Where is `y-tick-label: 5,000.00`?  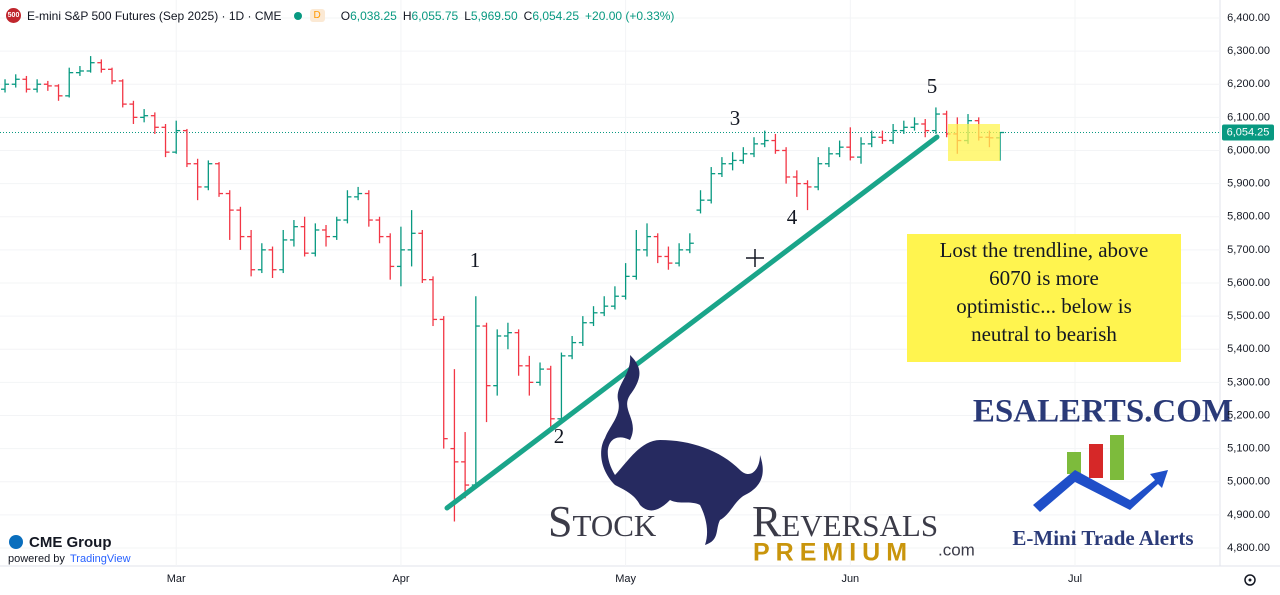 y-tick-label: 5,000.00 is located at coordinates (1248, 482).